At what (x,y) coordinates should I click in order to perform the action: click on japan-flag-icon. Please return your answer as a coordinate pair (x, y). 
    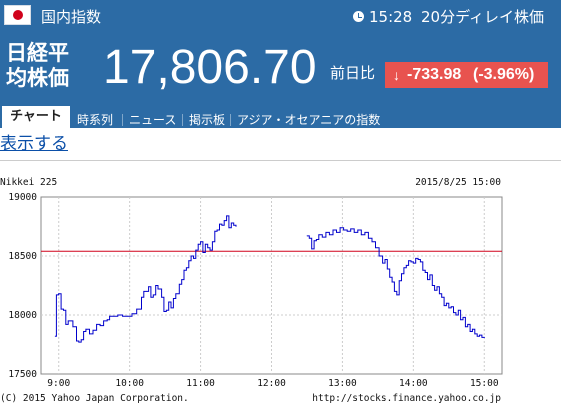
    Looking at the image, I should click on (17, 15).